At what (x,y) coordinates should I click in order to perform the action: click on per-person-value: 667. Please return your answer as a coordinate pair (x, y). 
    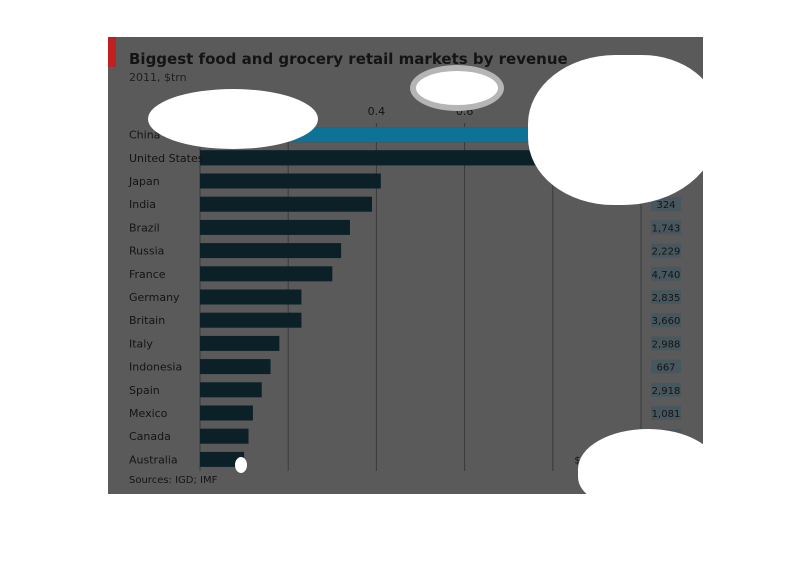
    Looking at the image, I should click on (665, 368).